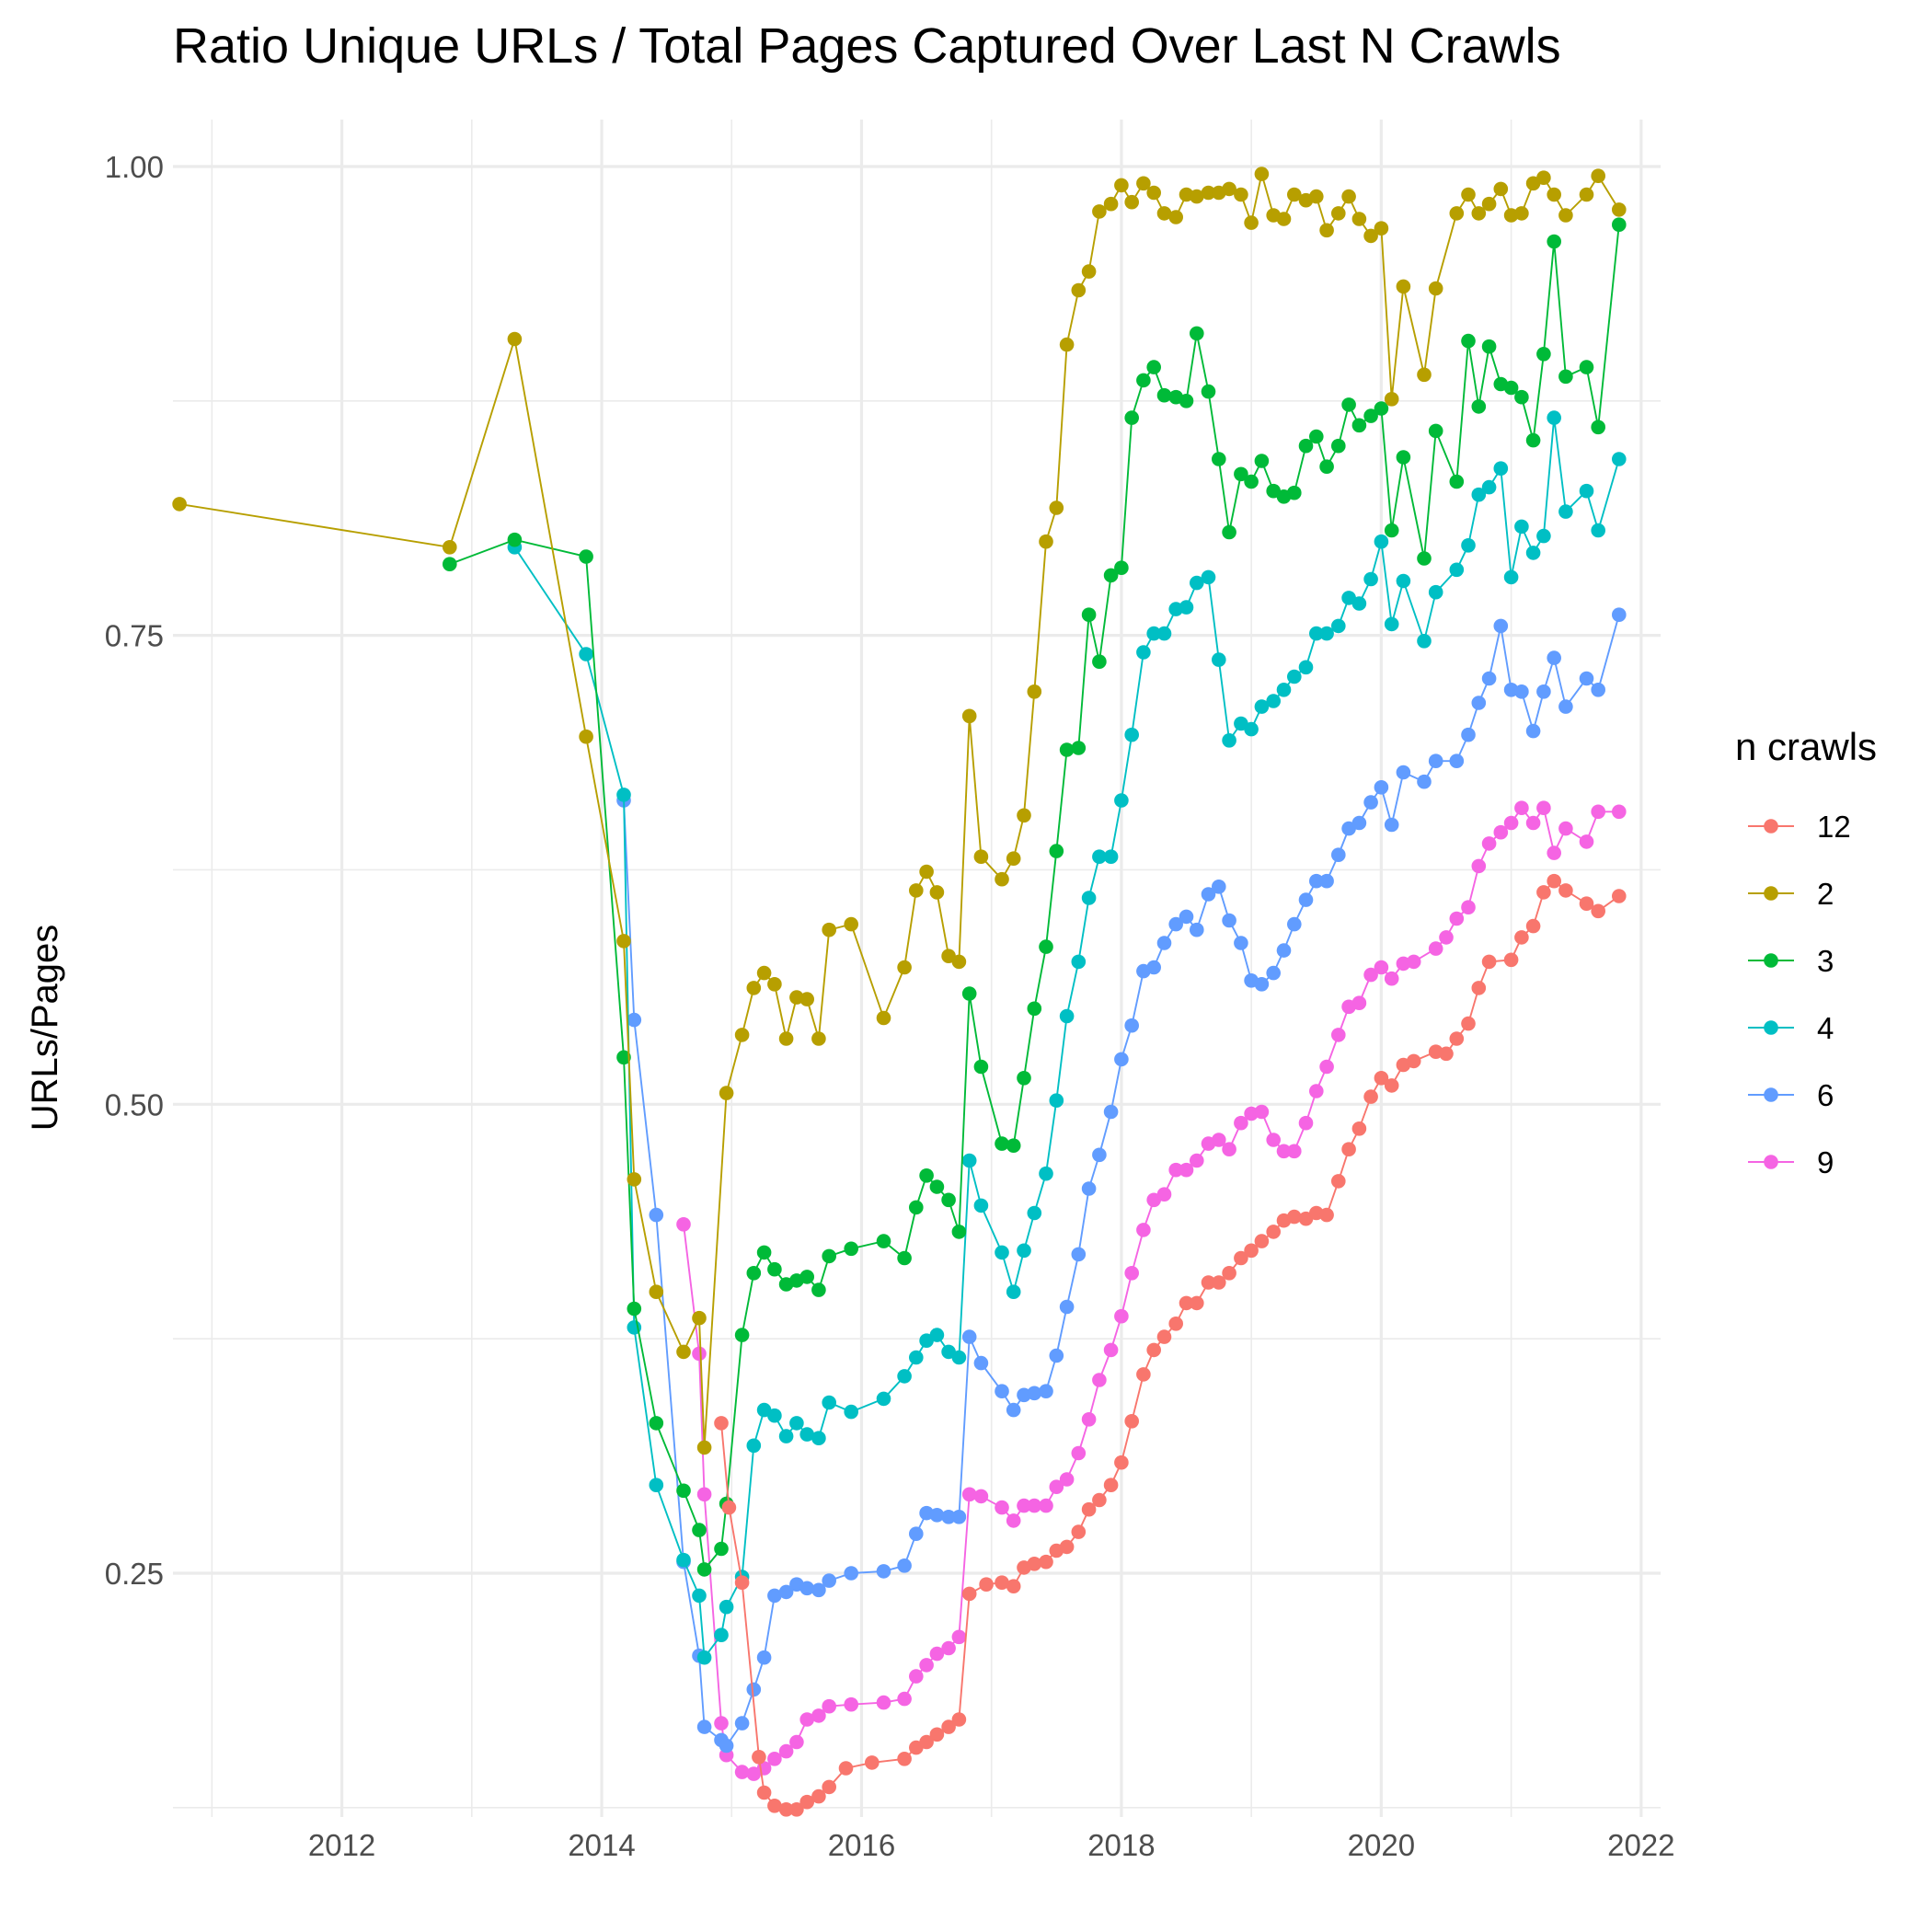  What do you see at coordinates (1791, 894) in the screenshot?
I see `legend-item-2: 2` at bounding box center [1791, 894].